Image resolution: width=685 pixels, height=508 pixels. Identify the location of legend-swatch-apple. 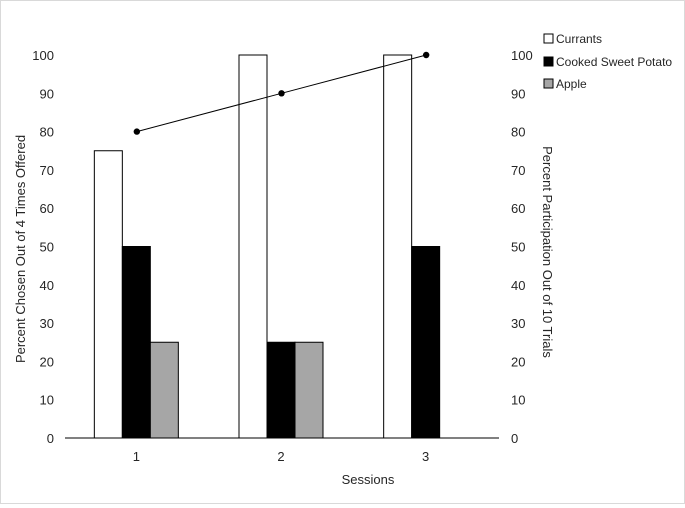
(548, 83).